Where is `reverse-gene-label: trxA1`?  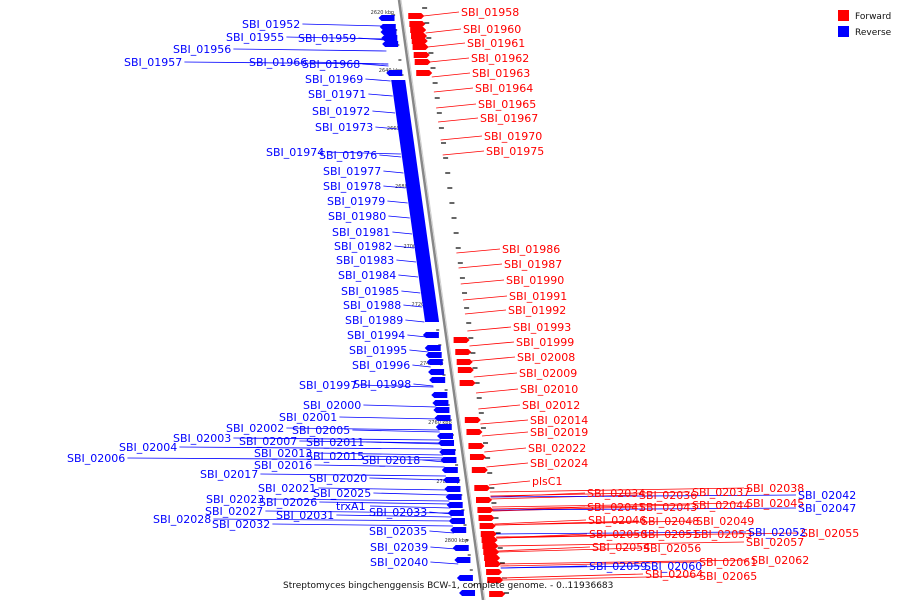
reverse-gene-label: trxA1 is located at coordinates (351, 506).